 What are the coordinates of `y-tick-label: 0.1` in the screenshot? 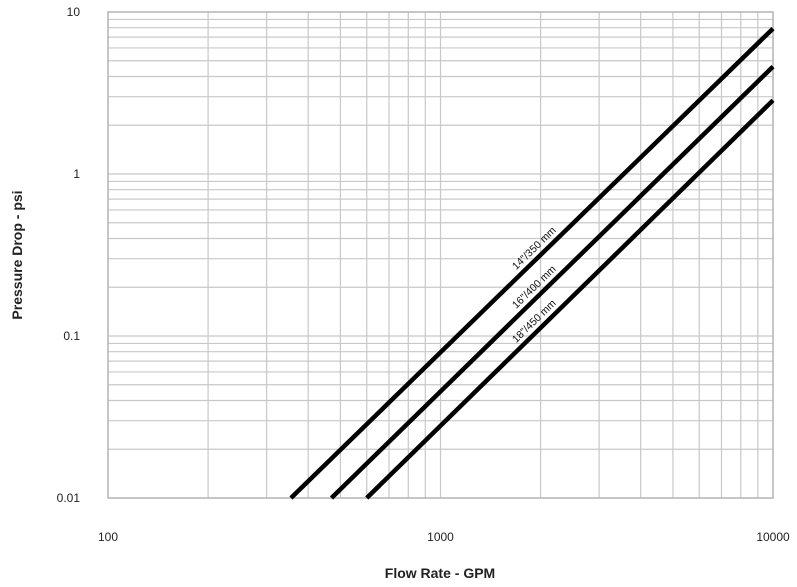 It's located at (71, 336).